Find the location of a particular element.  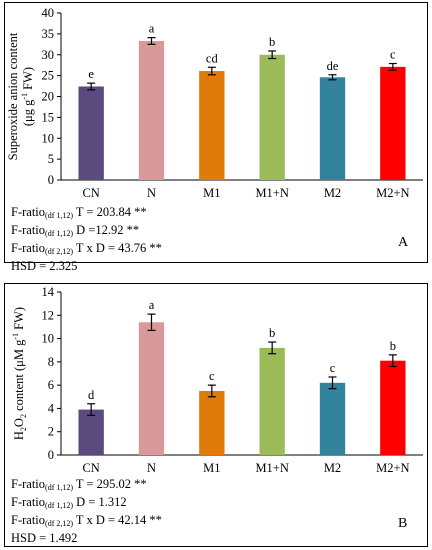

stats-line: HSD = 2.325 is located at coordinates (44, 266).